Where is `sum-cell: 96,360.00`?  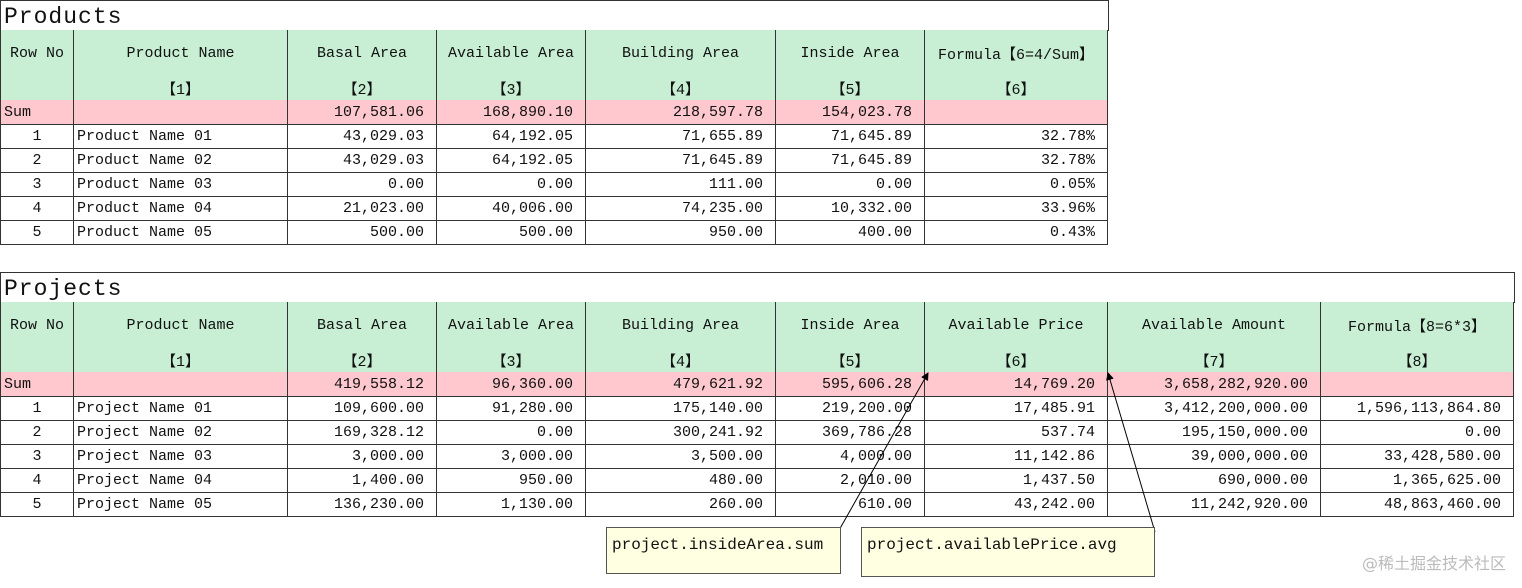
sum-cell: 96,360.00 is located at coordinates (511, 384).